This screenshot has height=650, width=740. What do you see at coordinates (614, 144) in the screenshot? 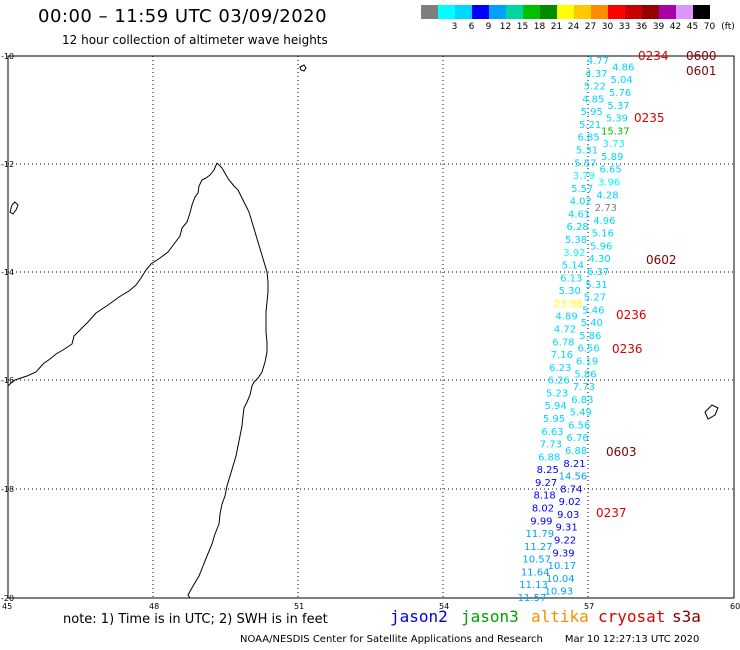
I see `wave-height-value: 3.73` at bounding box center [614, 144].